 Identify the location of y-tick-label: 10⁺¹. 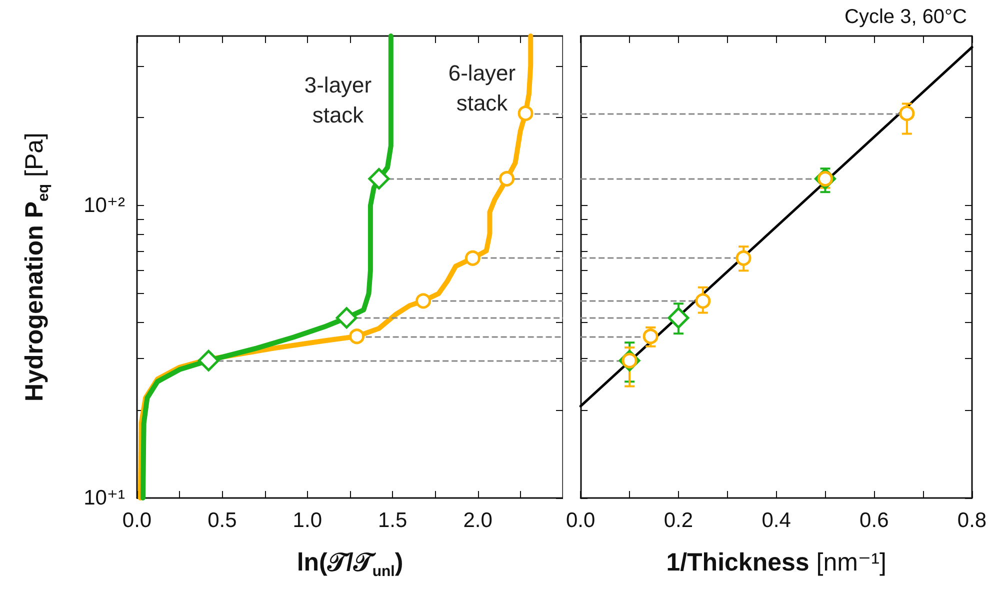
(105, 498).